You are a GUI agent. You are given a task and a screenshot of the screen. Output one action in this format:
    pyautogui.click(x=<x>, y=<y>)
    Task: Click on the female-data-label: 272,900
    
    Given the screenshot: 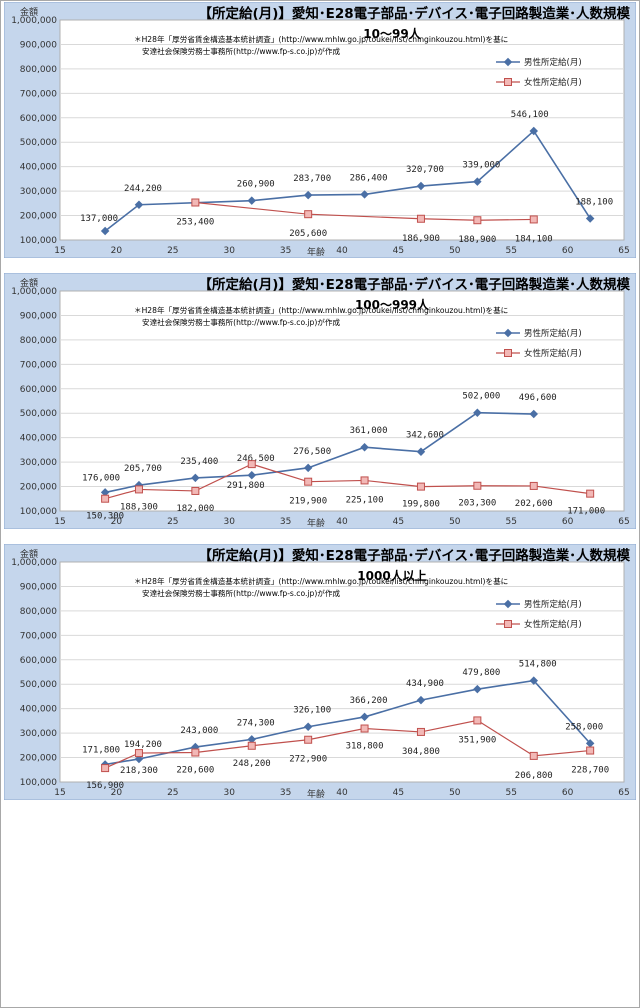 What is the action you would take?
    pyautogui.click(x=308, y=760)
    